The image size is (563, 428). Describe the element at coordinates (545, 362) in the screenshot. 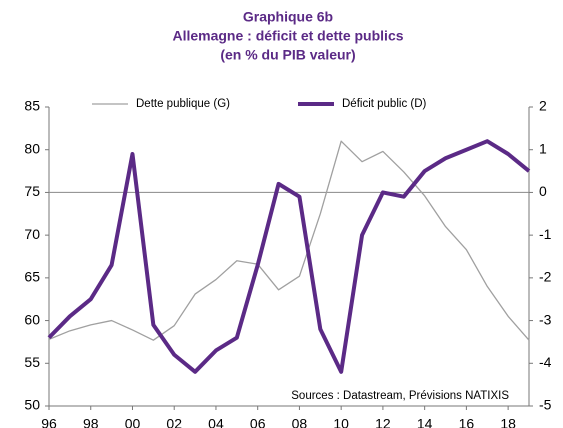

I see `y2-tick-label: -4` at that location.